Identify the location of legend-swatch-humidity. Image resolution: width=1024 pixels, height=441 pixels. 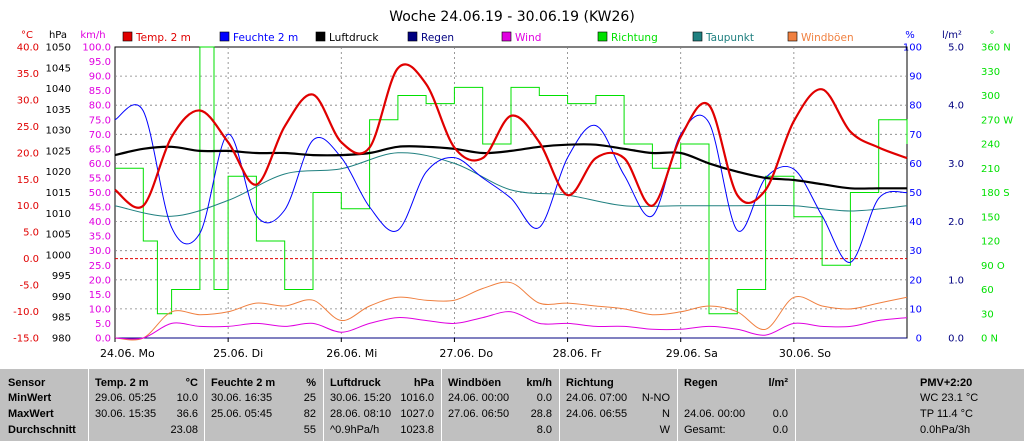
(224, 36).